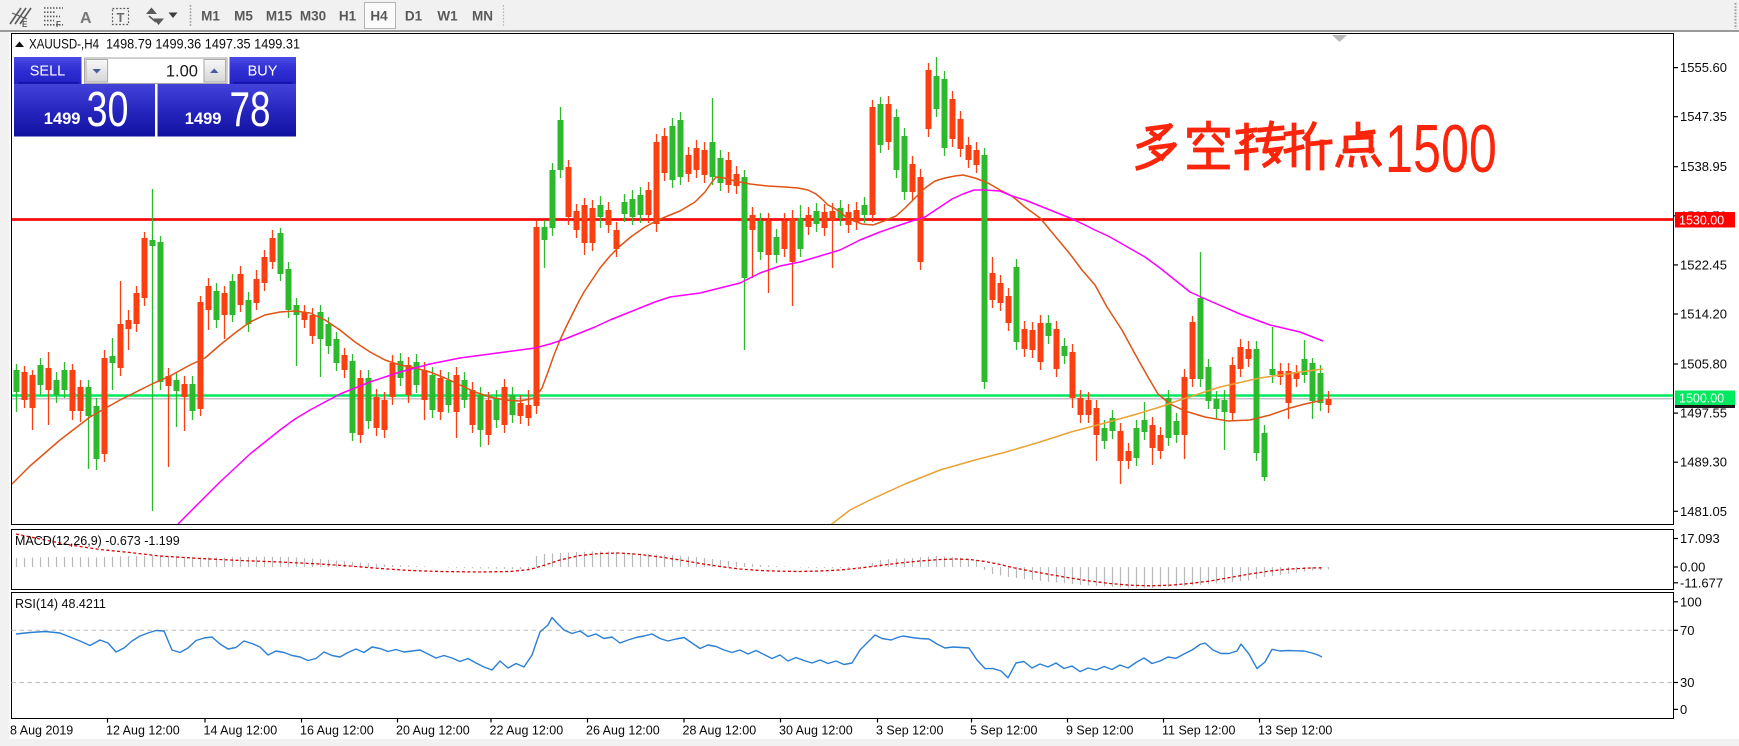 The height and width of the screenshot is (746, 1739). I want to click on svg-text: F, so click(58, 24).